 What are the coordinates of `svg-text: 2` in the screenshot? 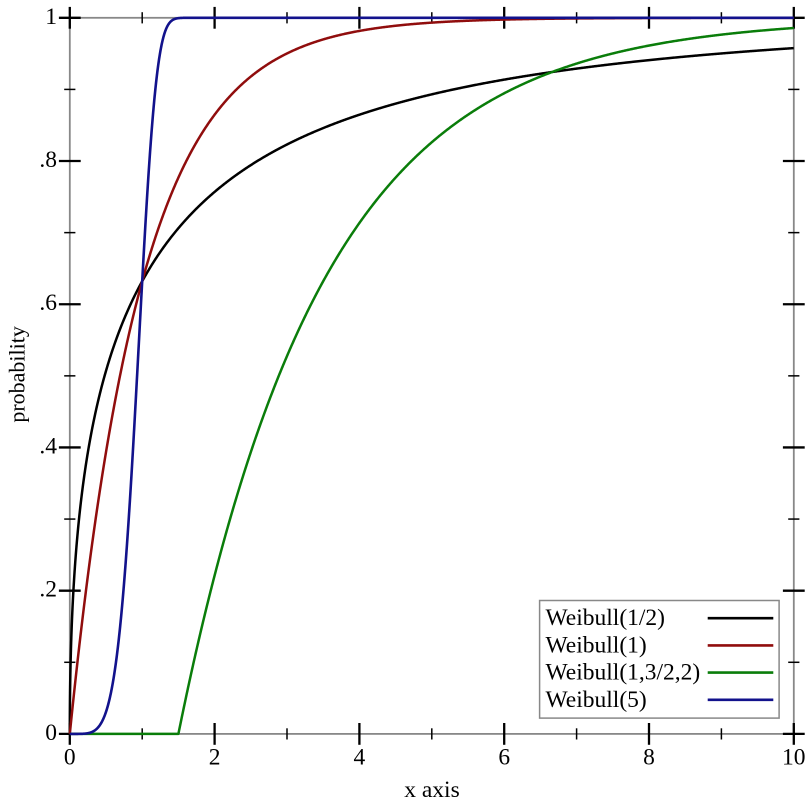 It's located at (215, 758).